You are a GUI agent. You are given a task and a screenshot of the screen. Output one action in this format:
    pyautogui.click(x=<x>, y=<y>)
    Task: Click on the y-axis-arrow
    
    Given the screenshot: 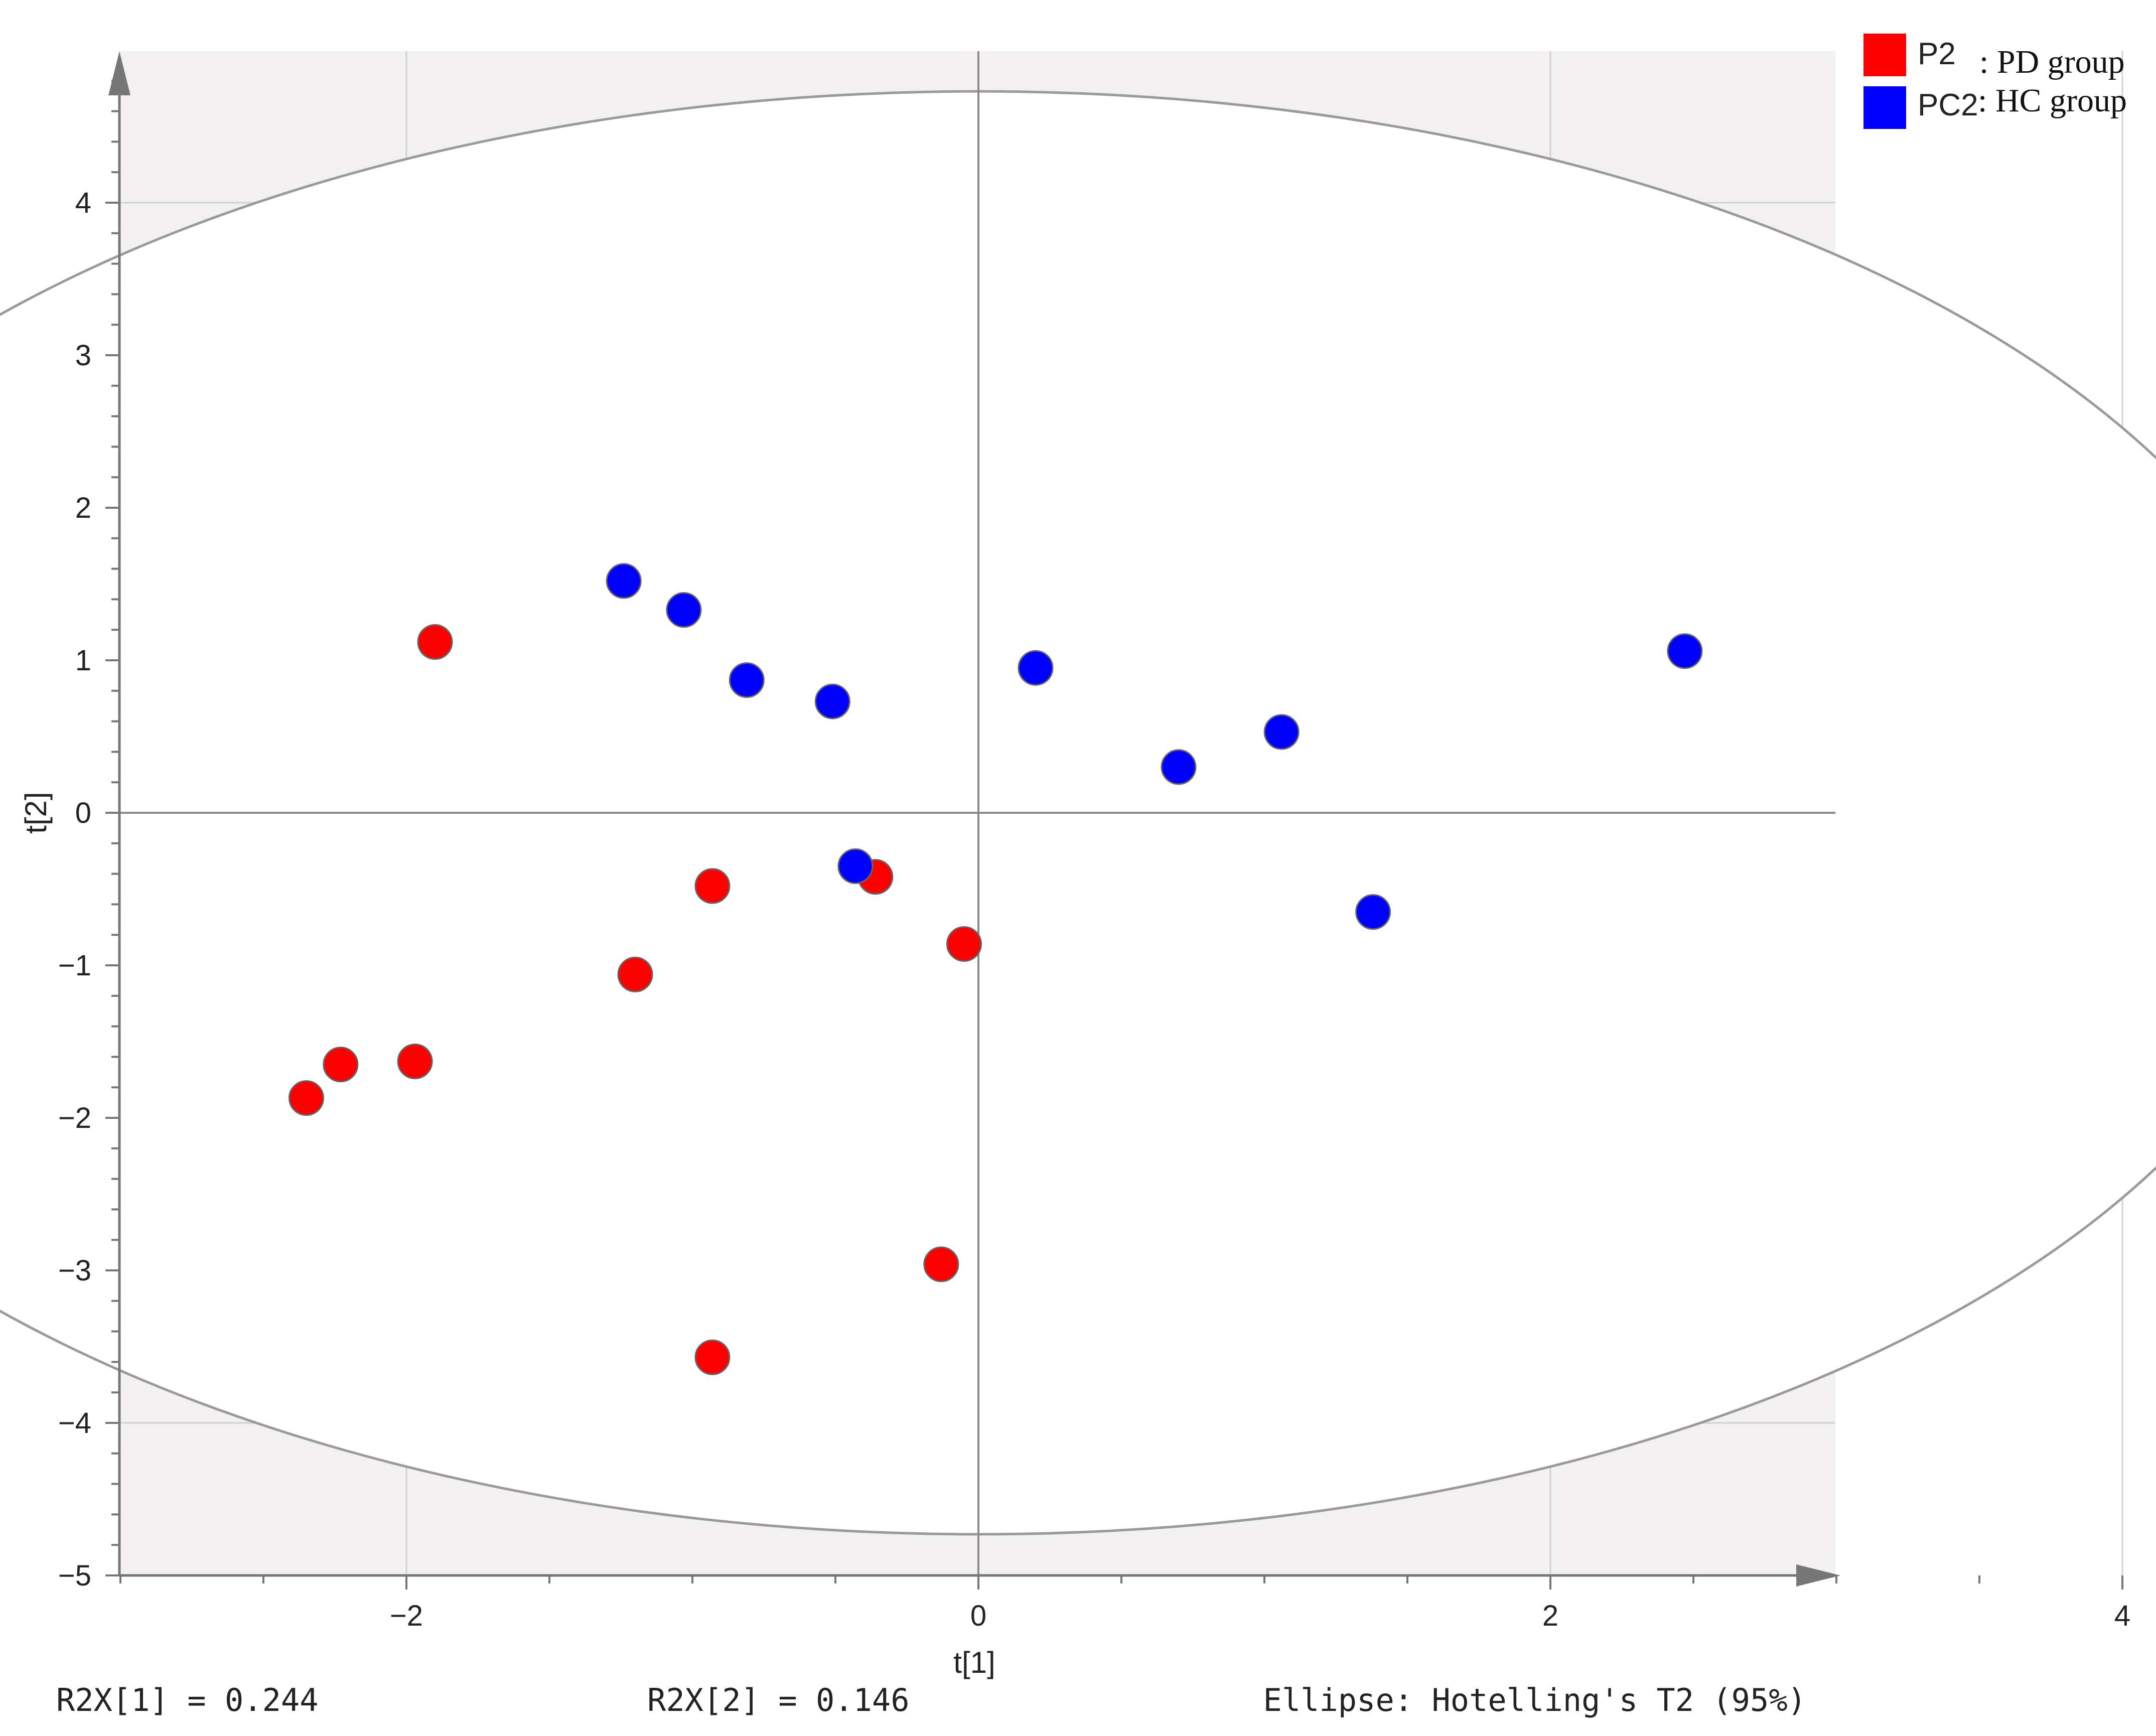 What is the action you would take?
    pyautogui.click(x=119, y=73)
    